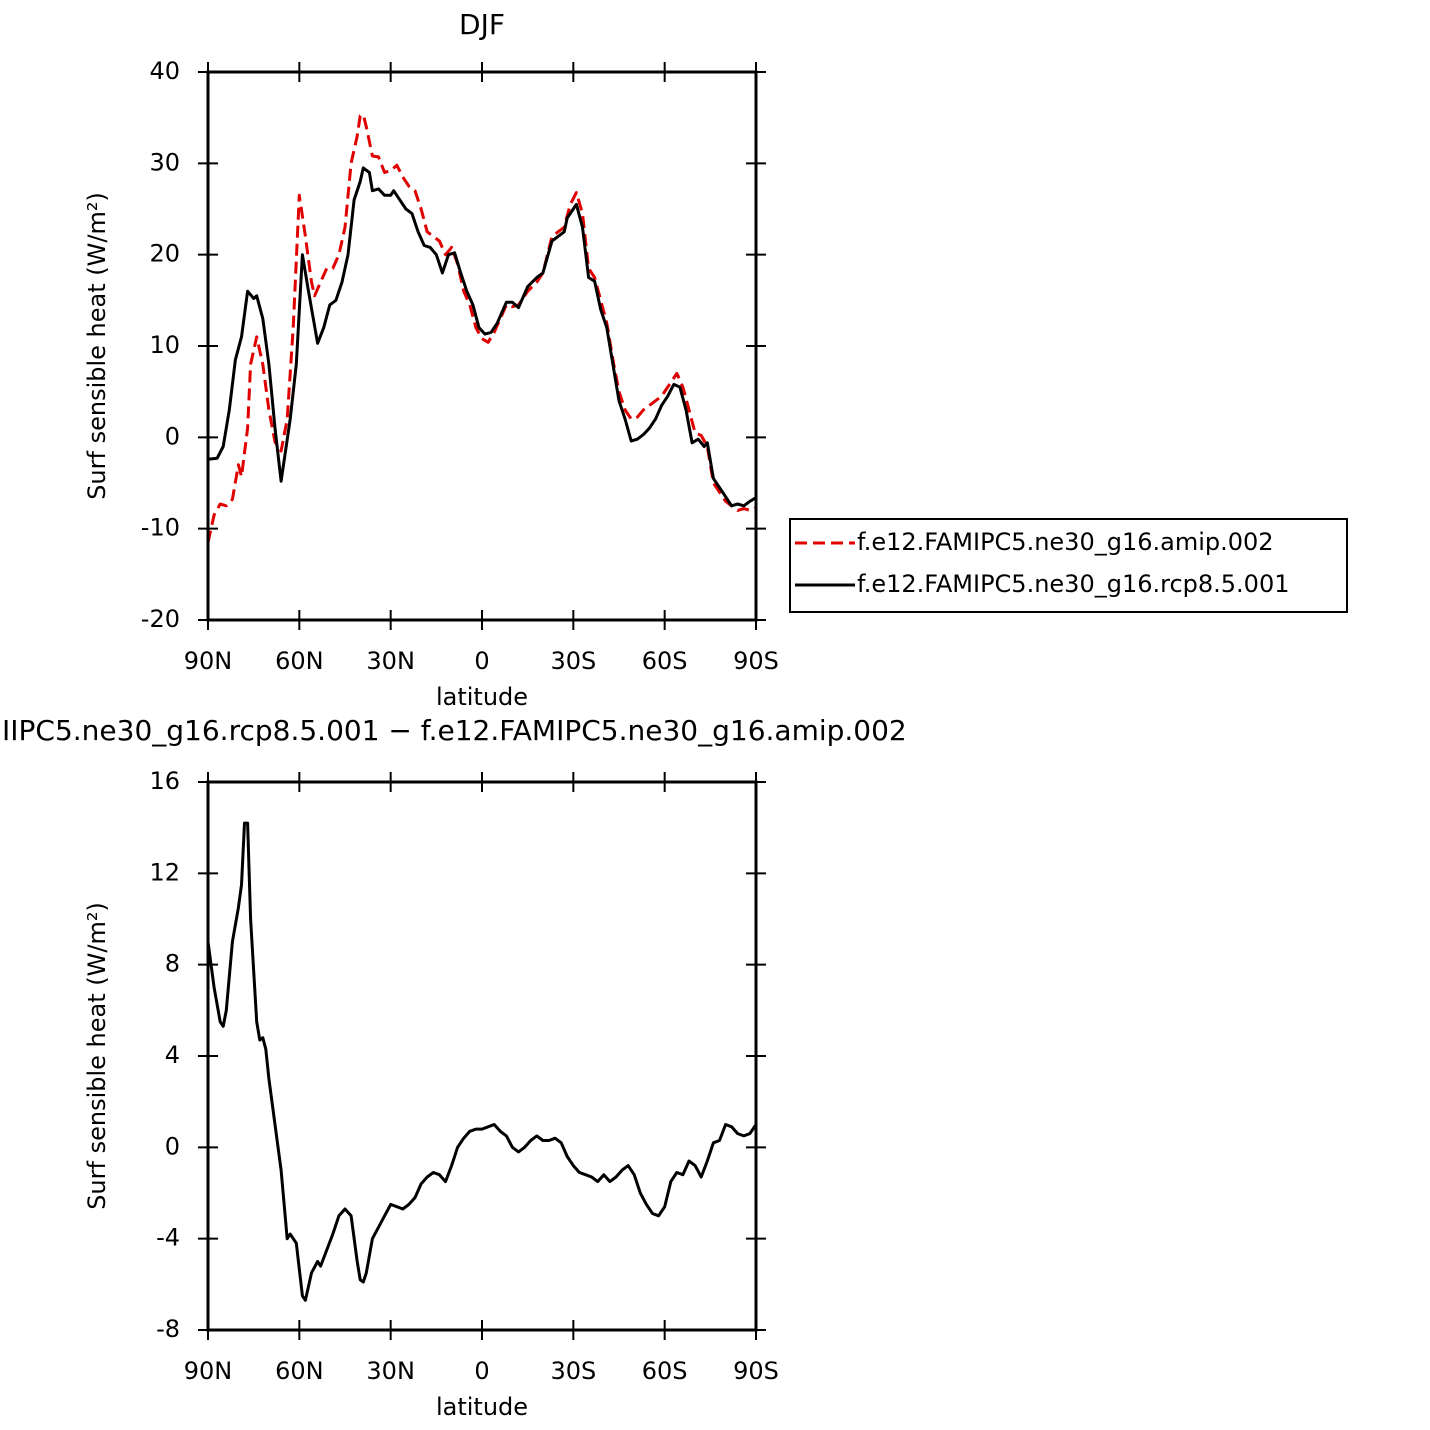 Image resolution: width=1430 pixels, height=1430 pixels. Describe the element at coordinates (172, 964) in the screenshot. I see `y-tick-label: 8` at that location.